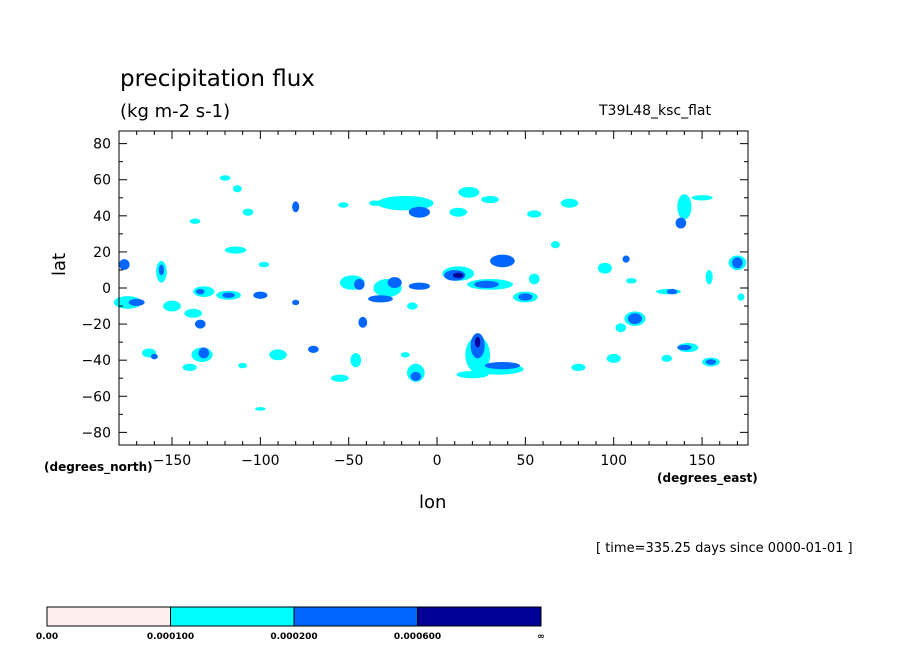 The width and height of the screenshot is (904, 654). What do you see at coordinates (525, 461) in the screenshot?
I see `x-tick-label-4: 50` at bounding box center [525, 461].